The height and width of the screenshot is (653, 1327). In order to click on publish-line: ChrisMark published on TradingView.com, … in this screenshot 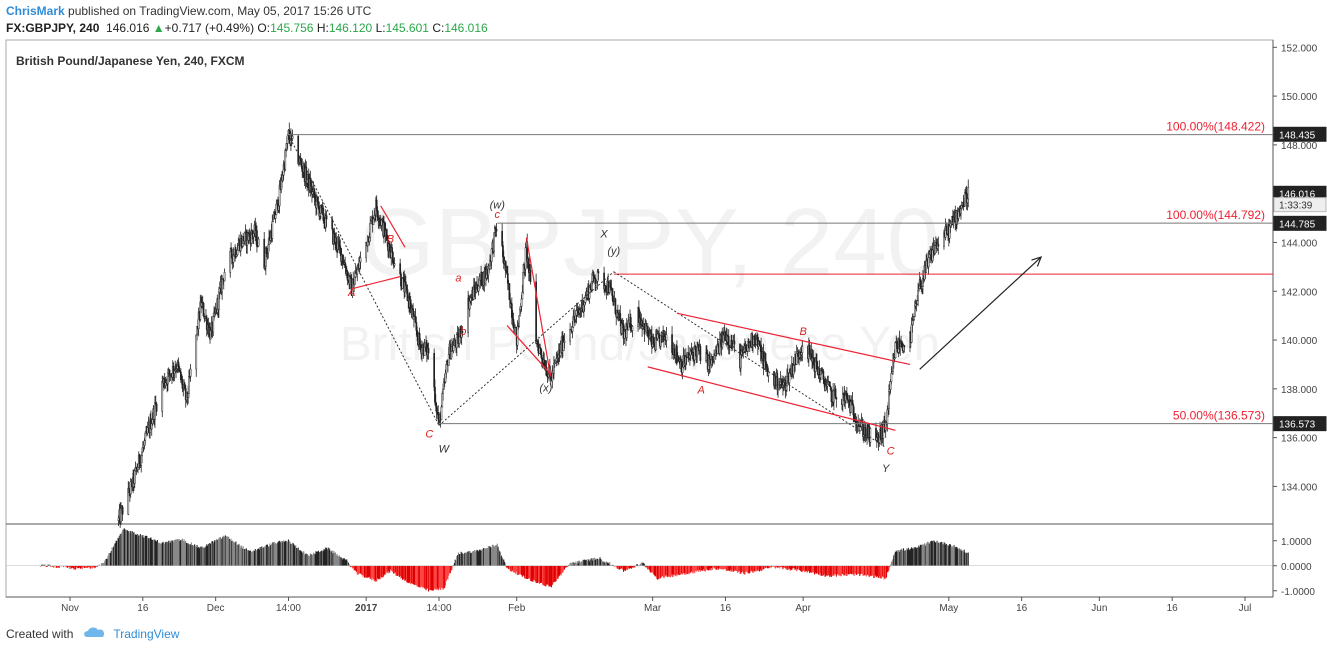, I will do `click(188, 11)`.